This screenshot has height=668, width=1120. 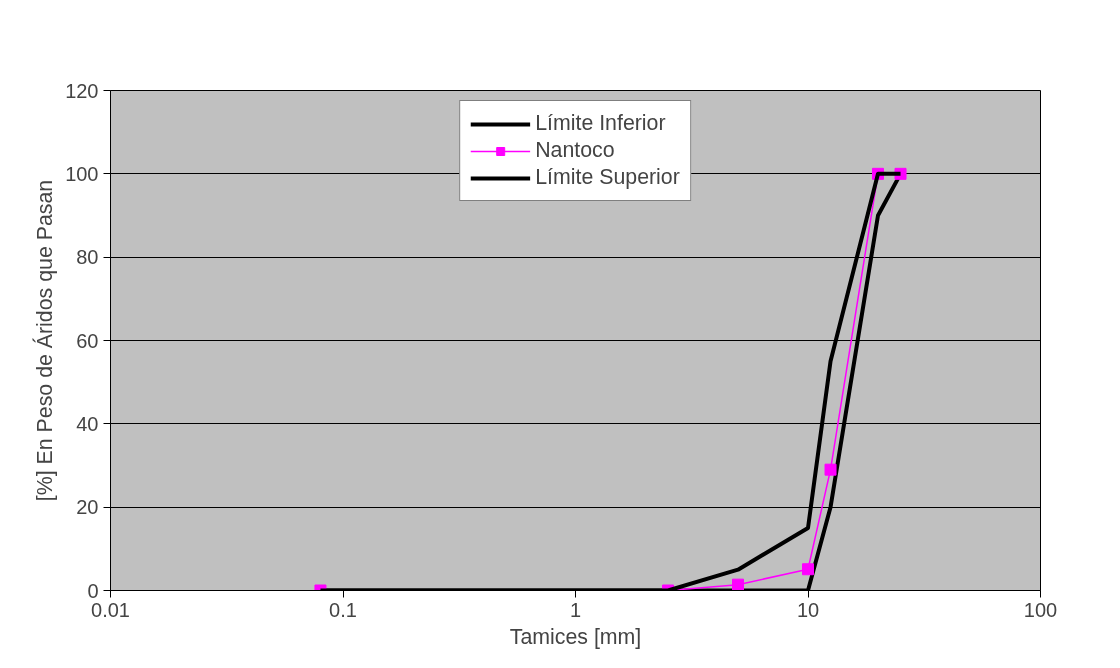 What do you see at coordinates (575, 150) in the screenshot?
I see `legend-label: Nantoco` at bounding box center [575, 150].